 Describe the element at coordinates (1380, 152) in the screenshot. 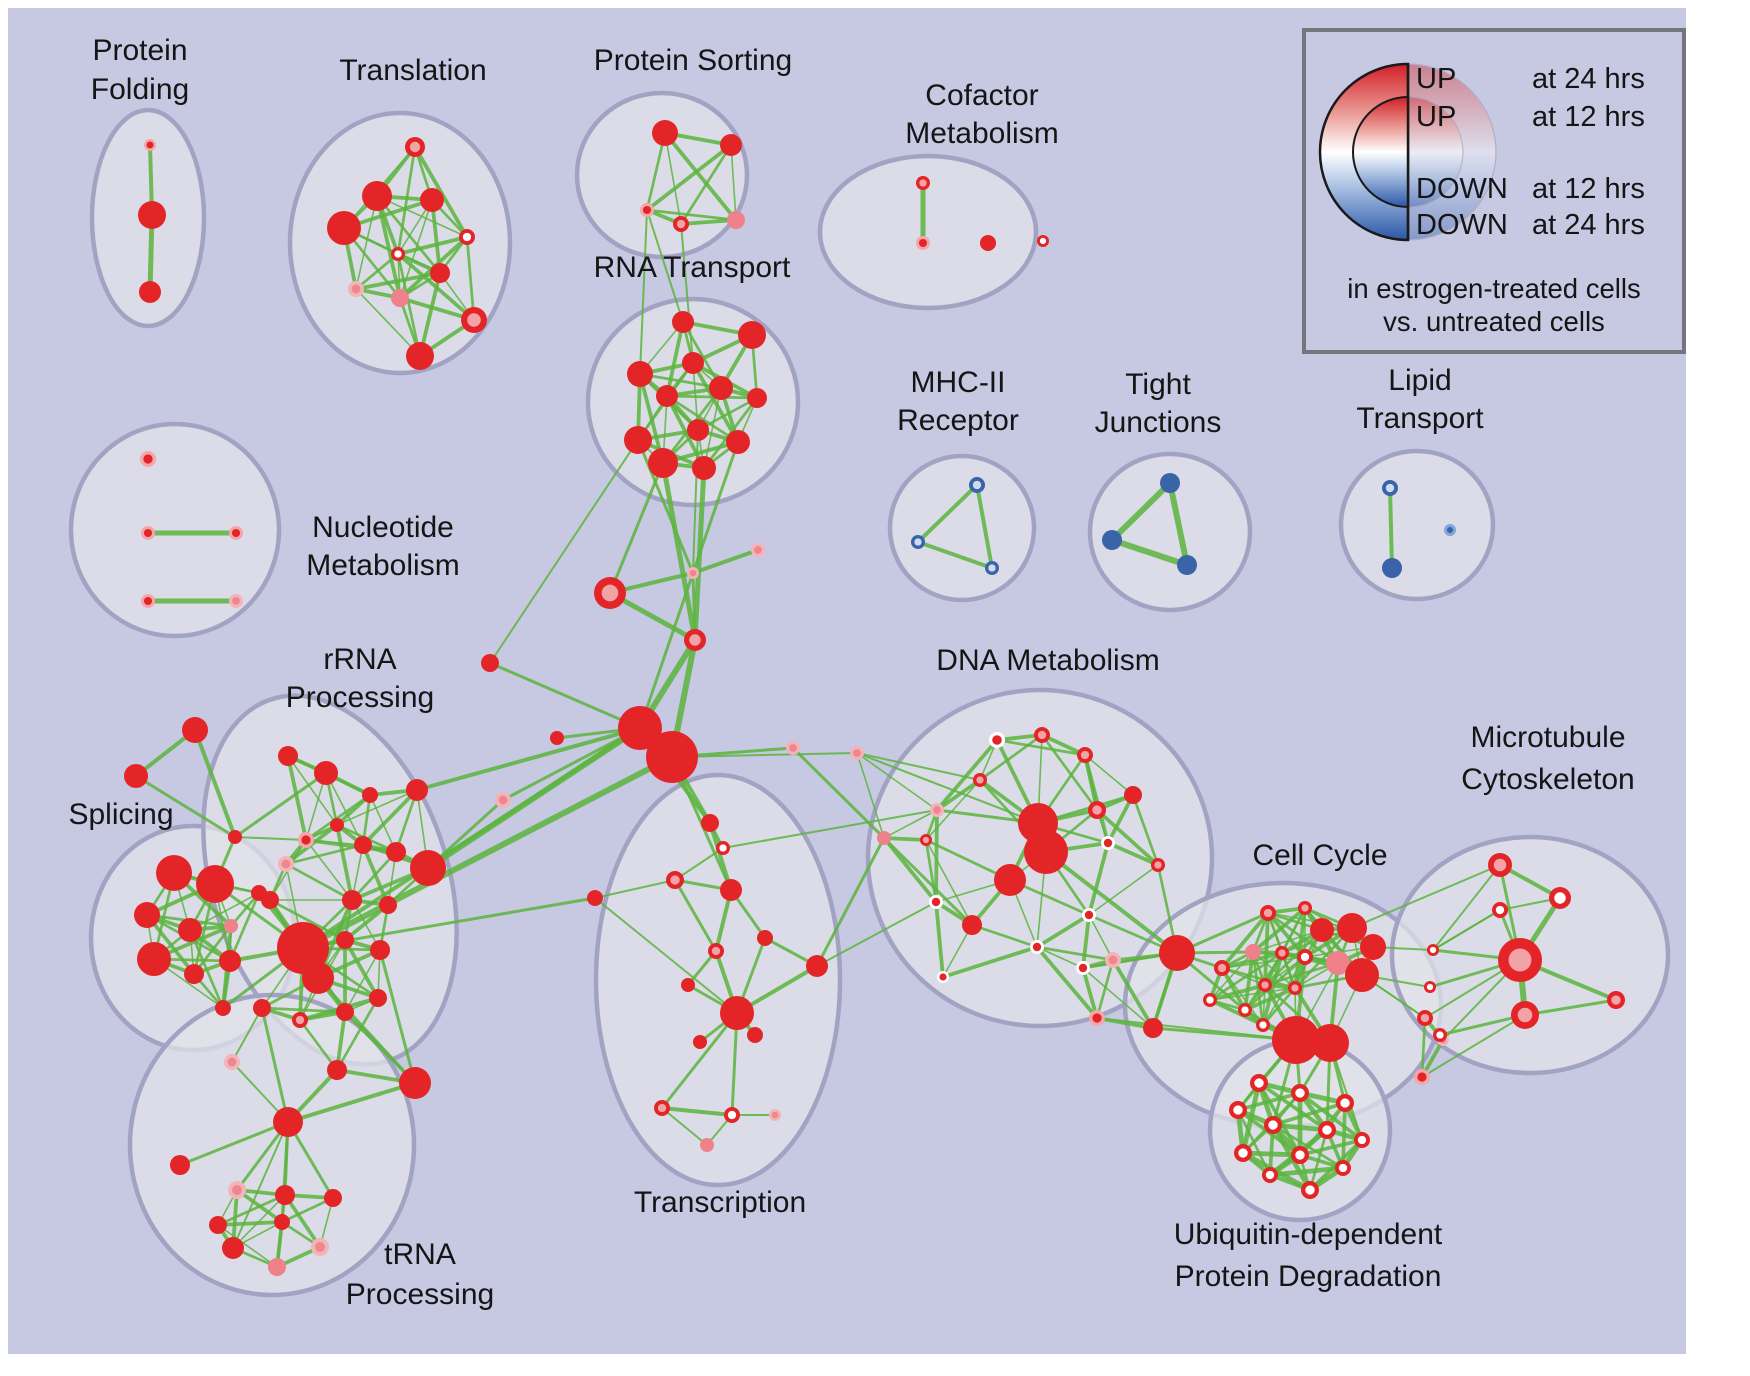

I see `legend-gradient-half-inner` at that location.